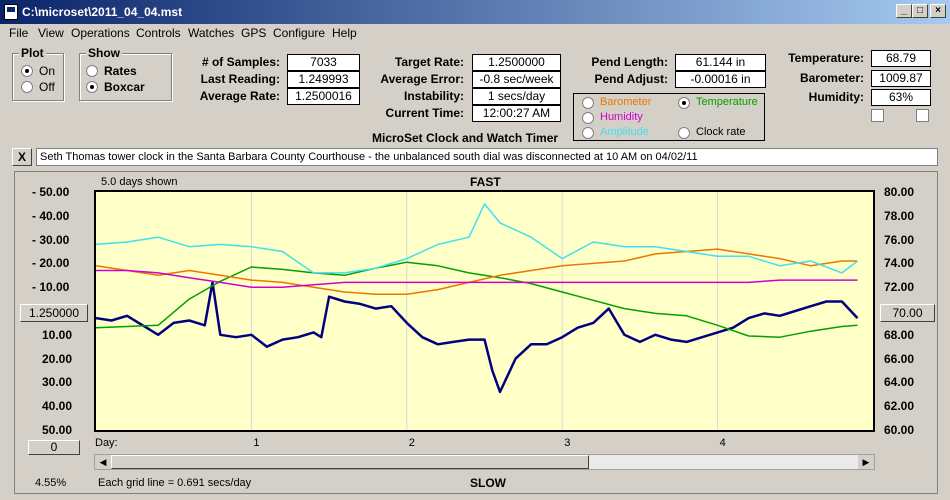 This screenshot has width=950, height=500. What do you see at coordinates (516, 62) in the screenshot?
I see `target-rate-field: 1.2500000` at bounding box center [516, 62].